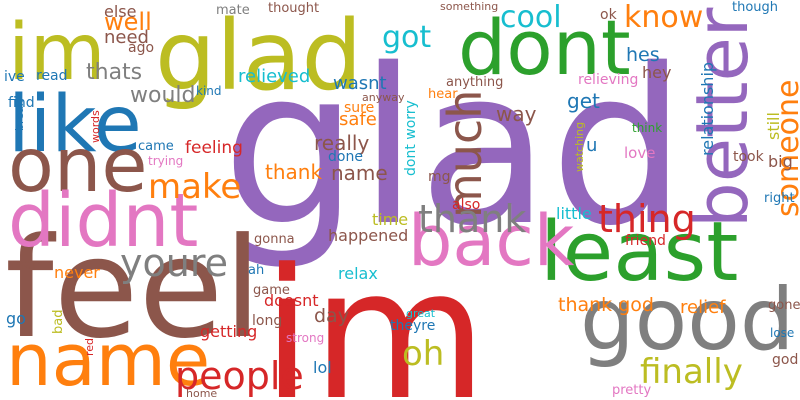 The height and width of the screenshot is (400, 800). Describe the element at coordinates (691, 372) in the screenshot. I see `word-finally: finally` at that location.